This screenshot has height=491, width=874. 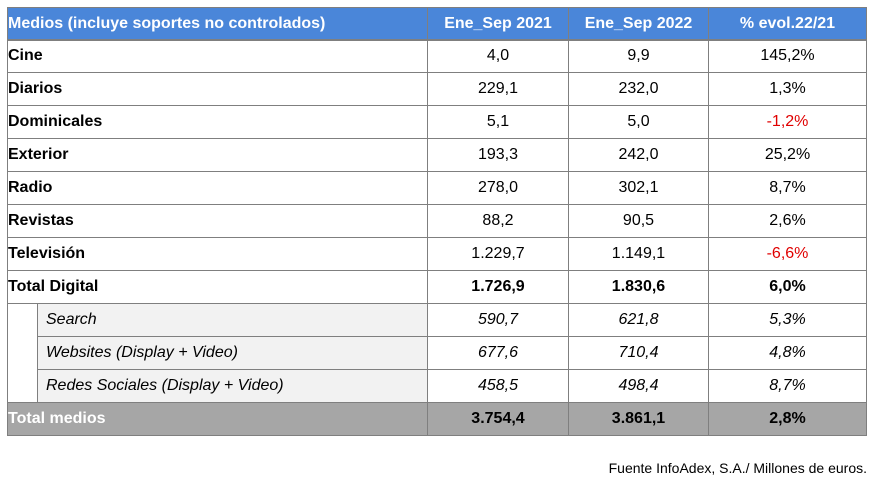 What do you see at coordinates (498, 221) in the screenshot?
I see `value-2021: 88,2` at bounding box center [498, 221].